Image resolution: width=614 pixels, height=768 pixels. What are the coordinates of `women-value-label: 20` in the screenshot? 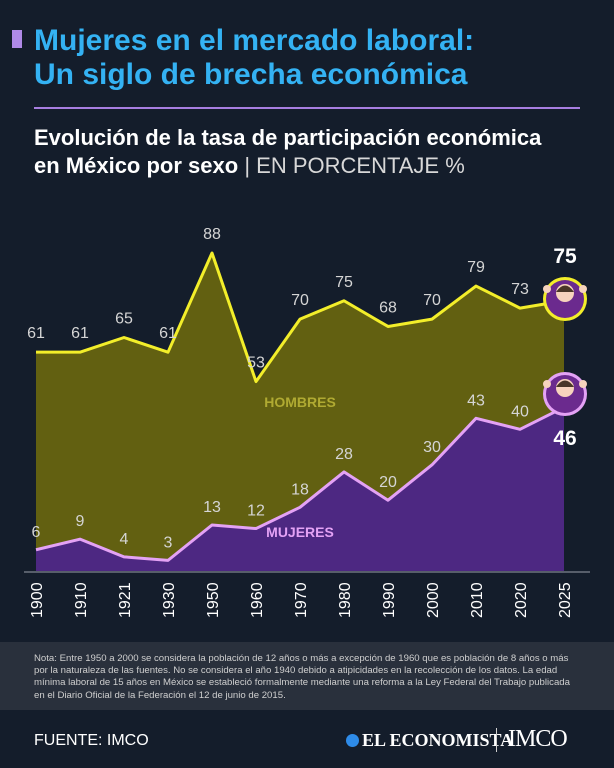 It's located at (388, 482).